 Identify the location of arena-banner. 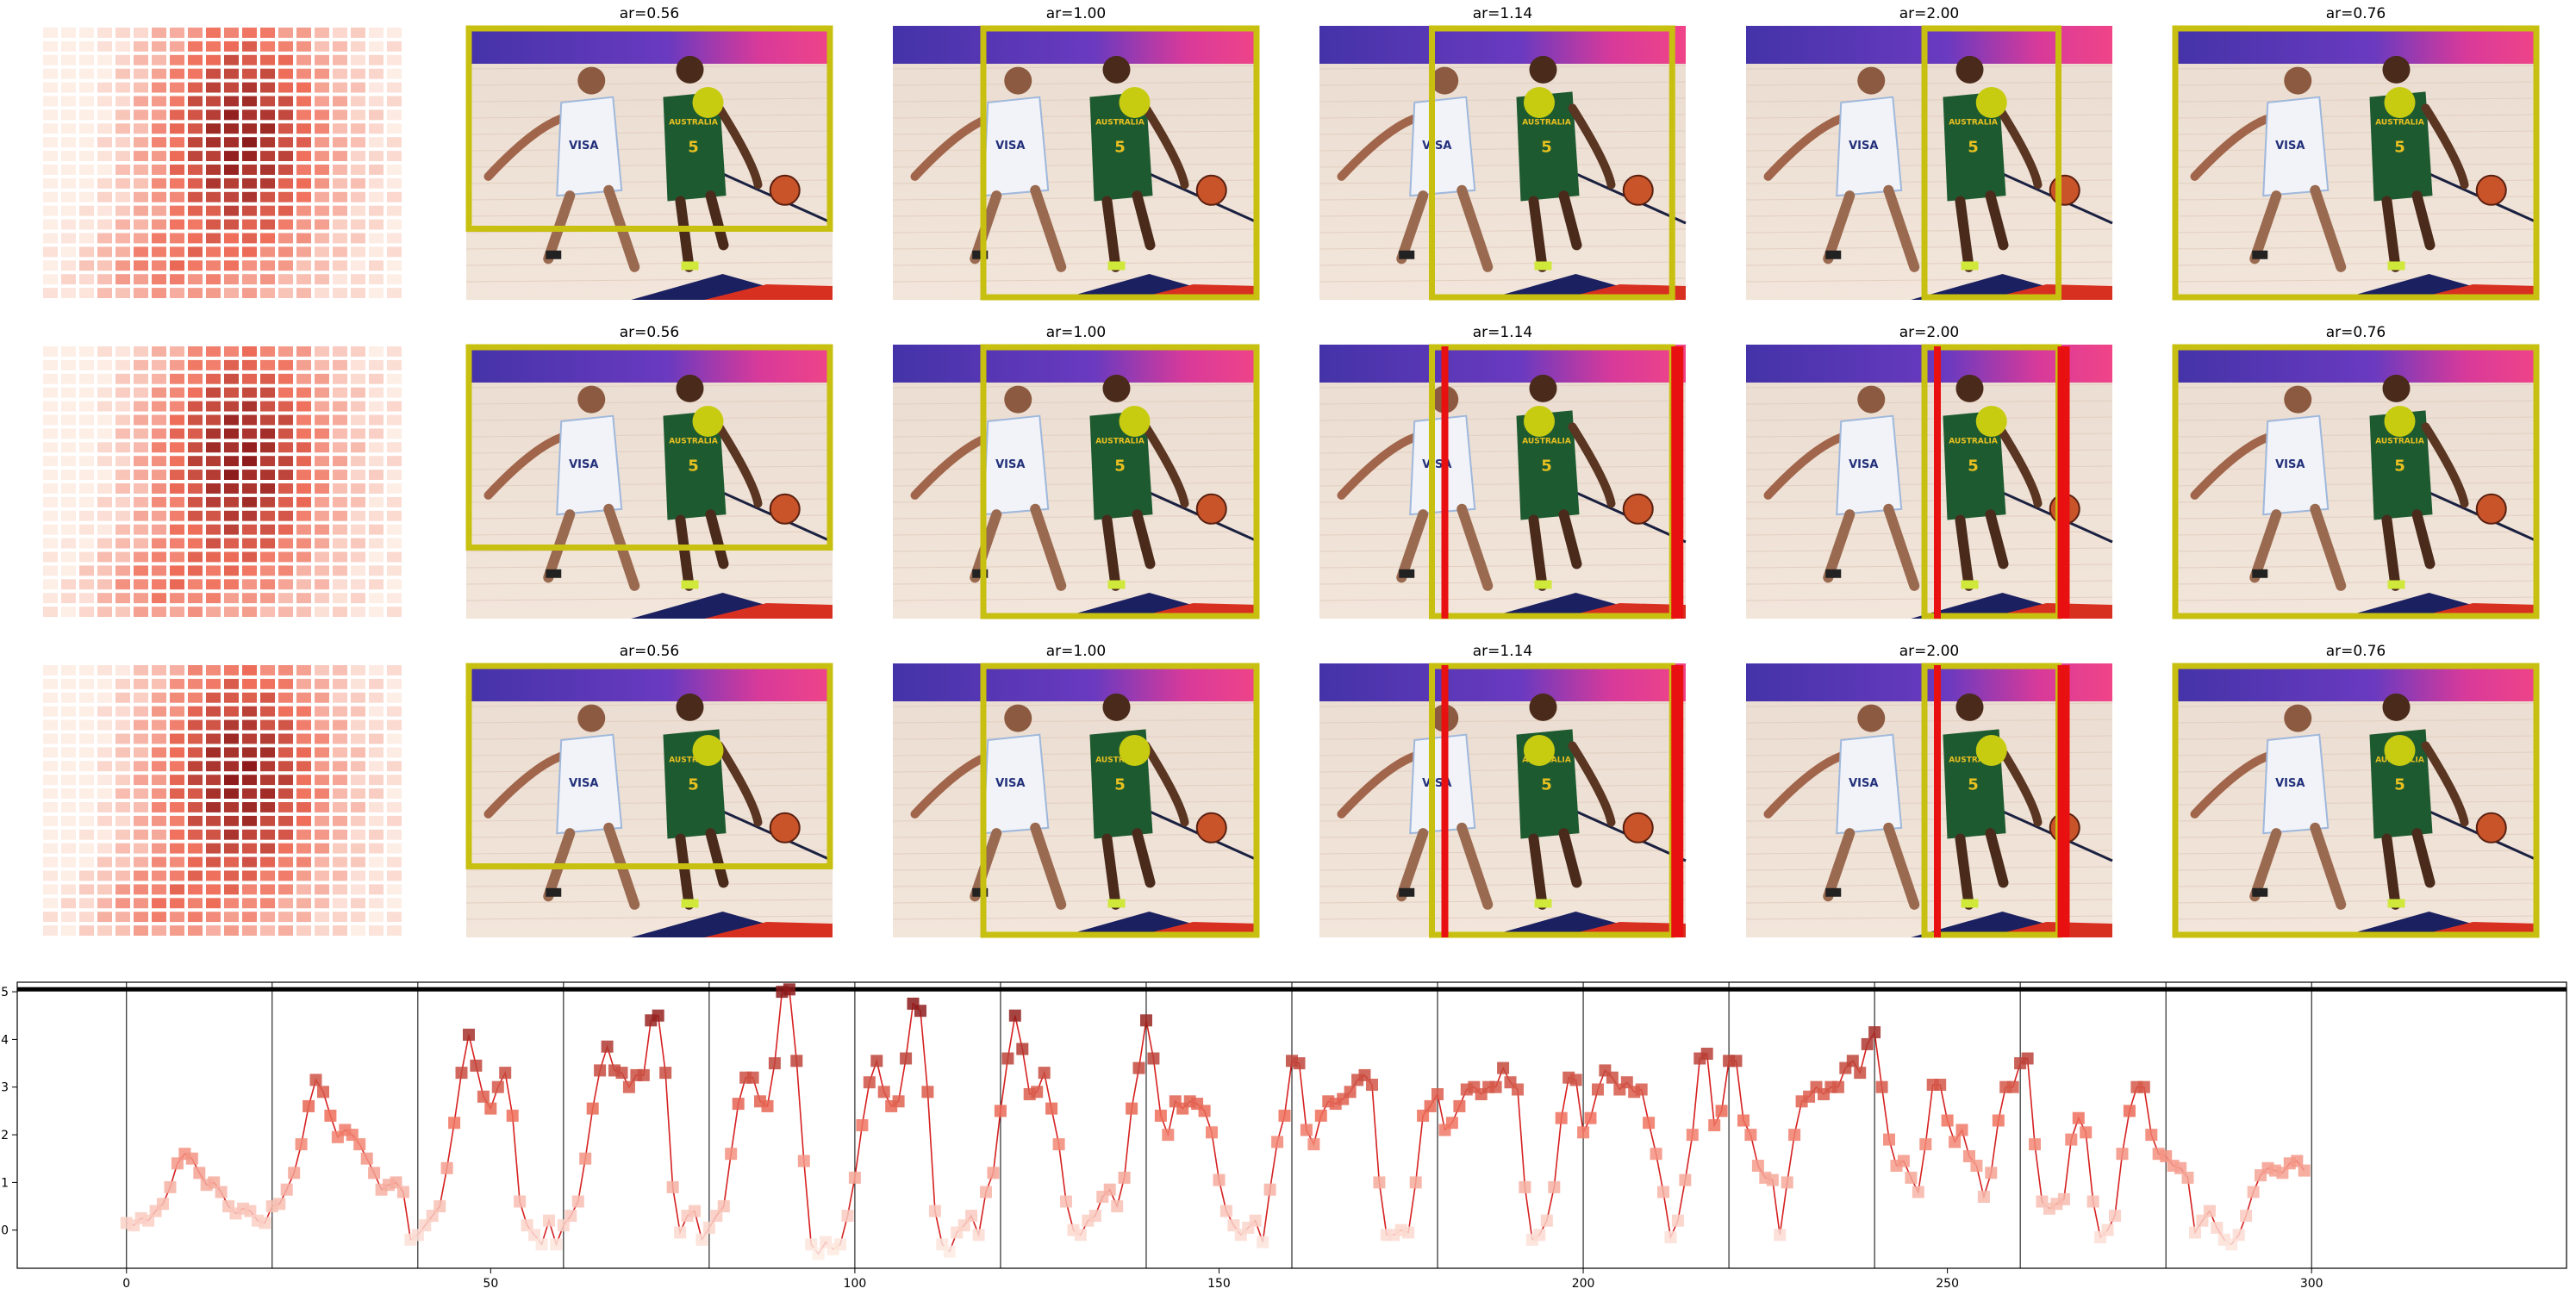
(1502, 45).